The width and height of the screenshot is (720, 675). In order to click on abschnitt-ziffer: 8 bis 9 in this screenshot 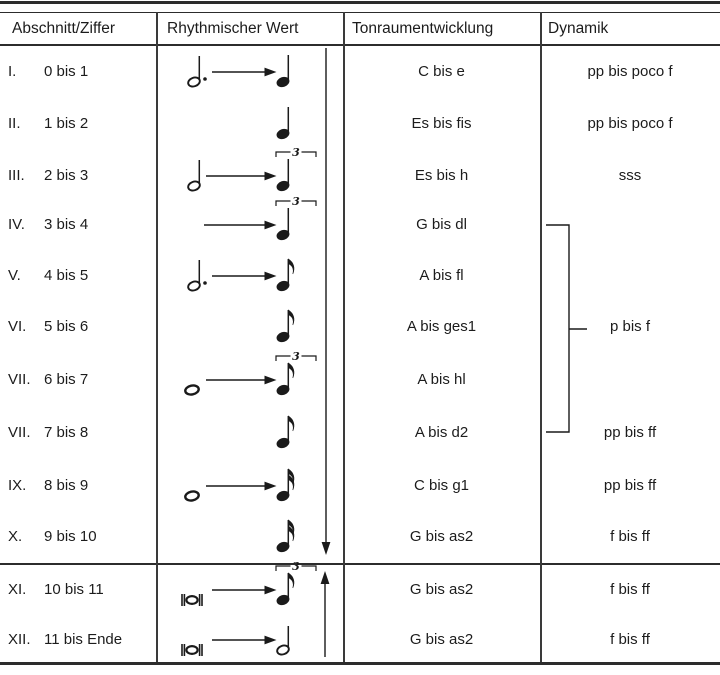, I will do `click(66, 485)`.